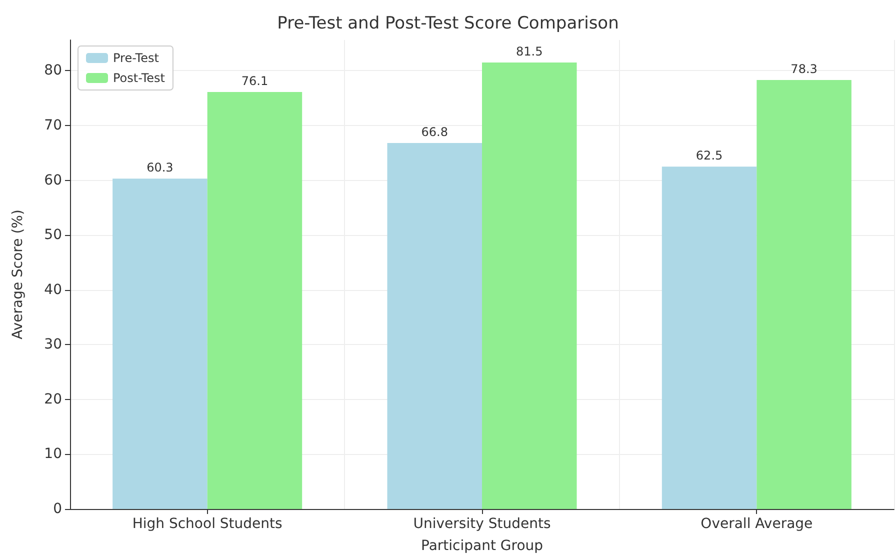 Image resolution: width=896 pixels, height=558 pixels. Describe the element at coordinates (709, 155) in the screenshot. I see `data-label: 62.5` at that location.